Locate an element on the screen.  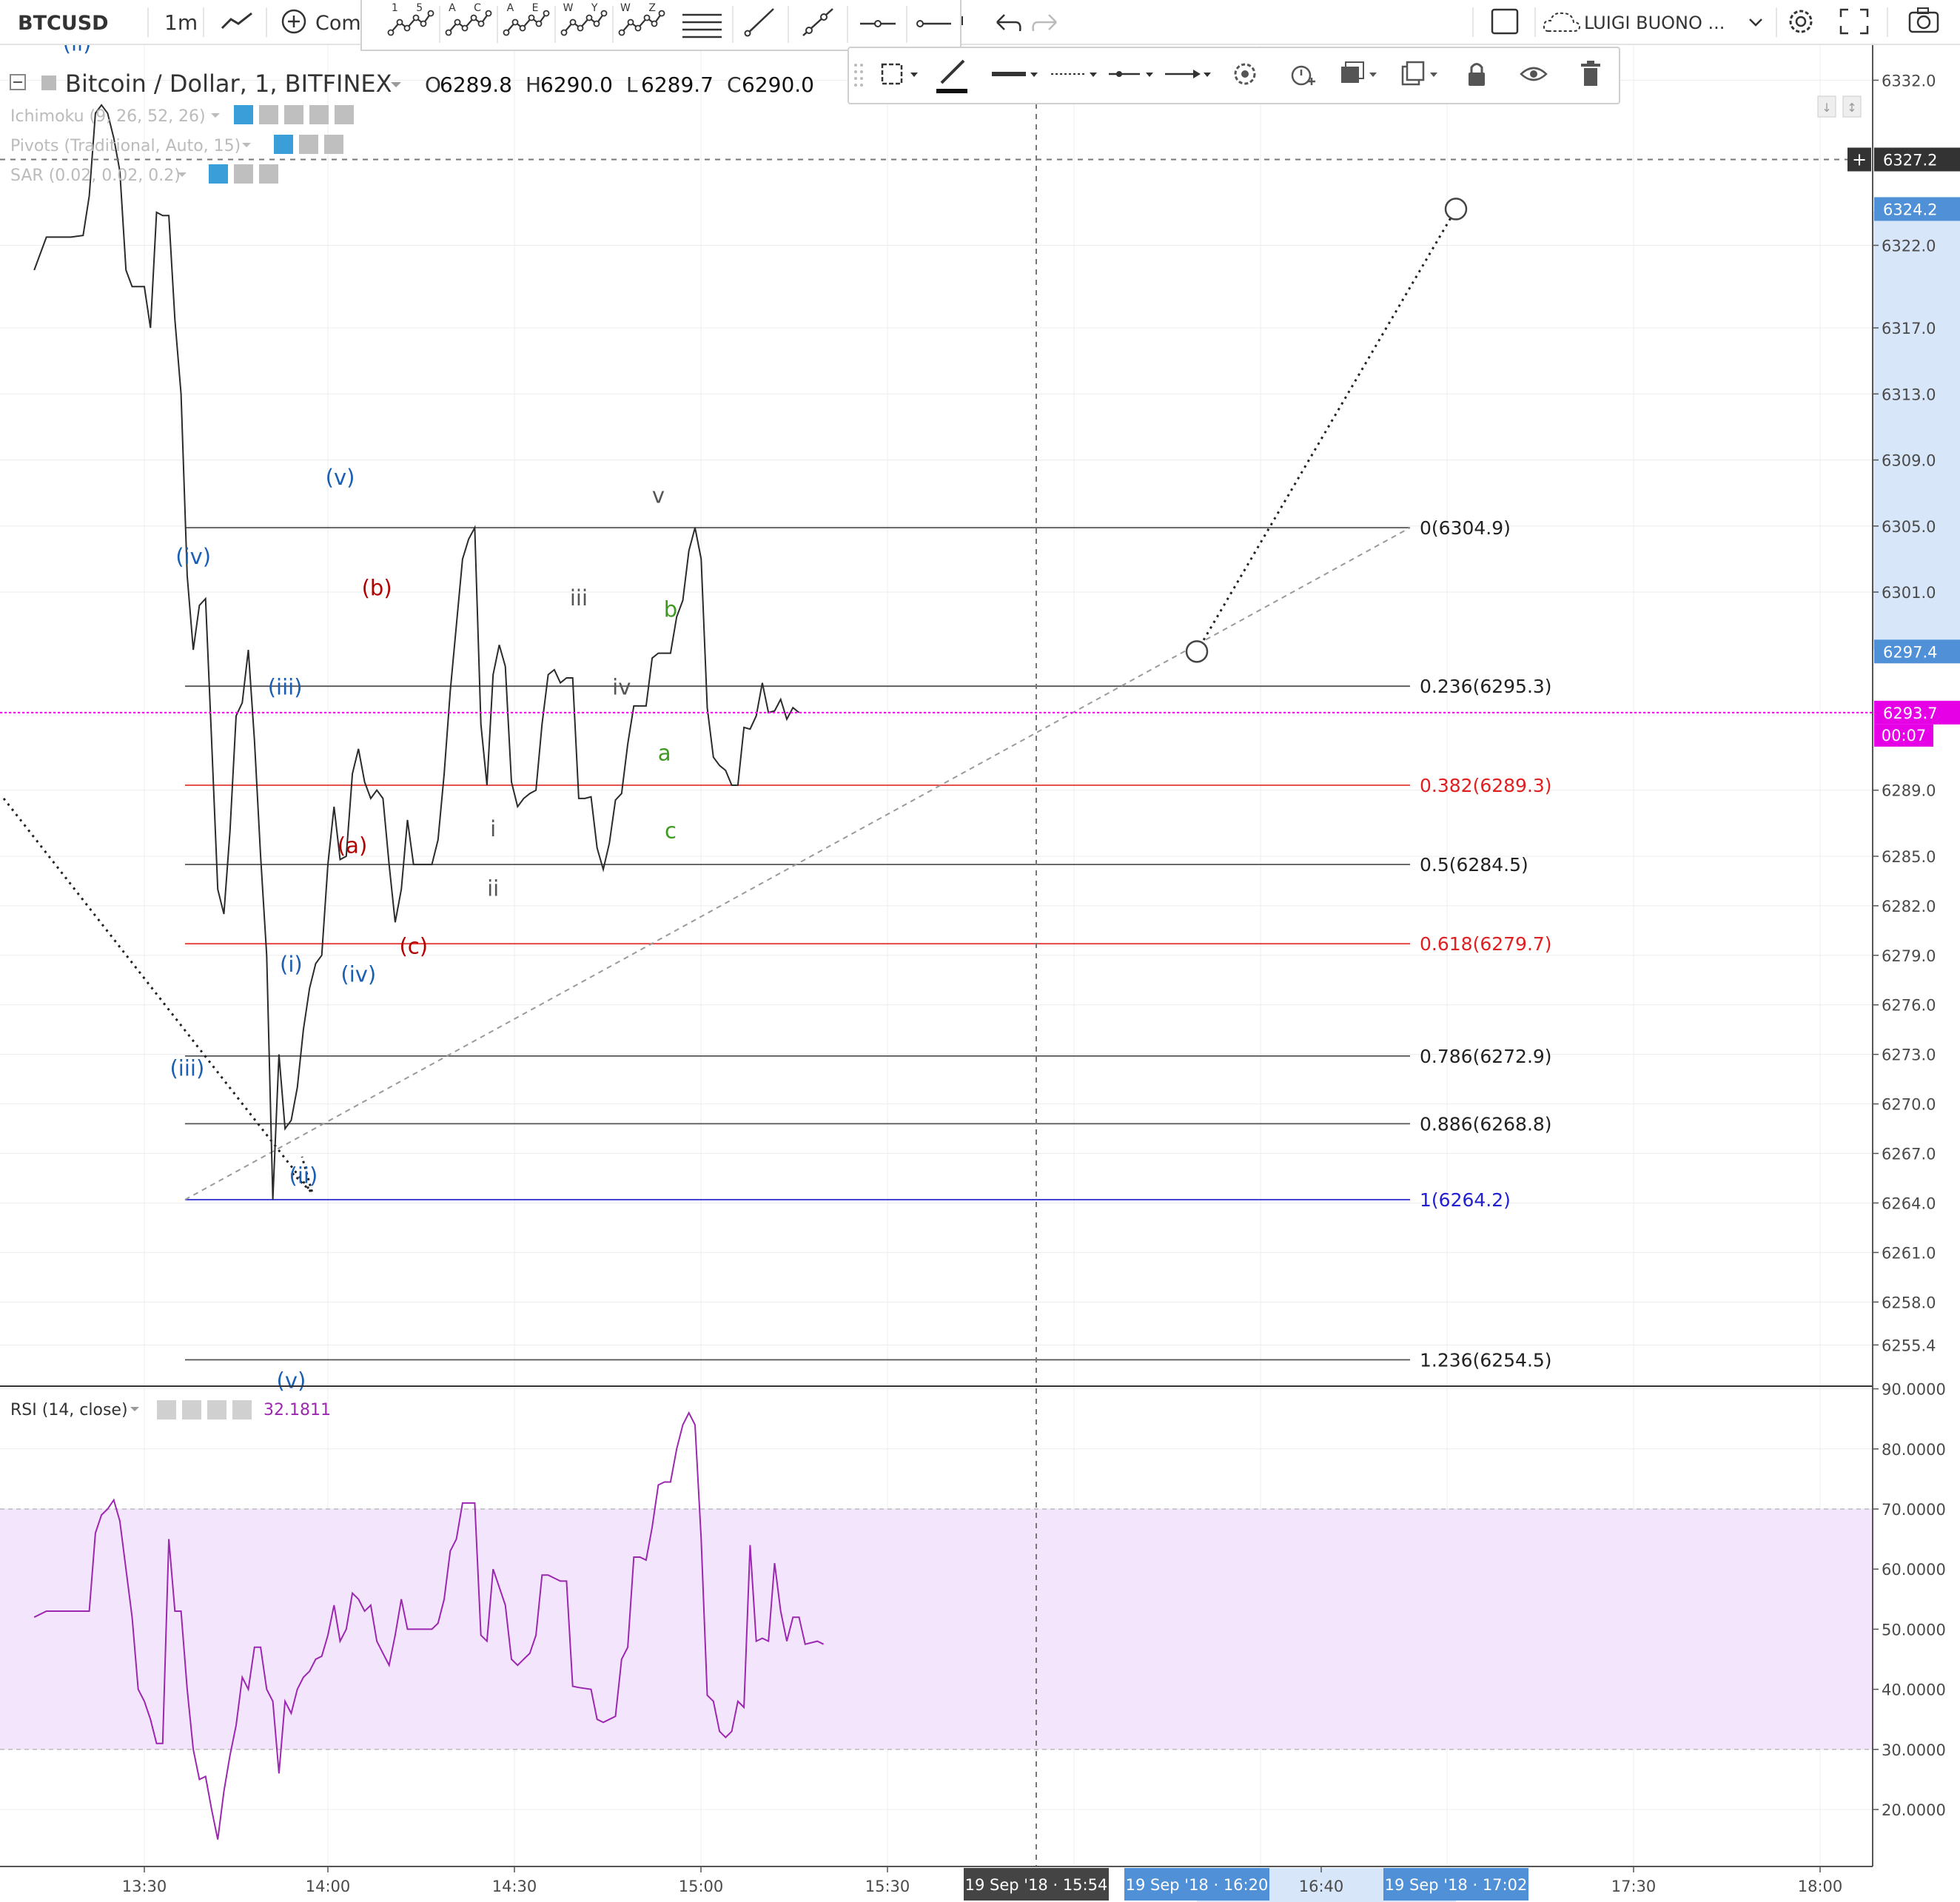
indicator-legend-title: SAR (0.02, 0.02, 0.2) is located at coordinates (96, 176).